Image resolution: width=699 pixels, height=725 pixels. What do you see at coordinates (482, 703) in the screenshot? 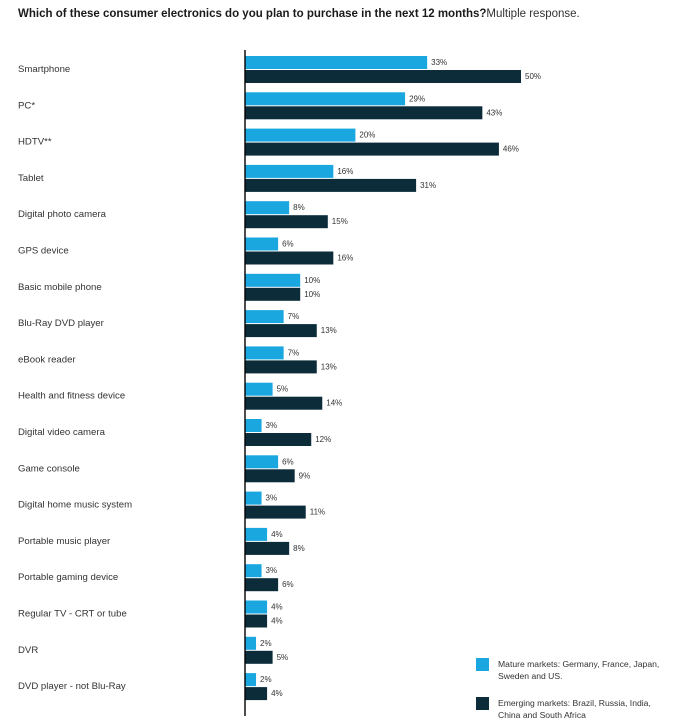
I see `legend-swatch-emerging` at bounding box center [482, 703].